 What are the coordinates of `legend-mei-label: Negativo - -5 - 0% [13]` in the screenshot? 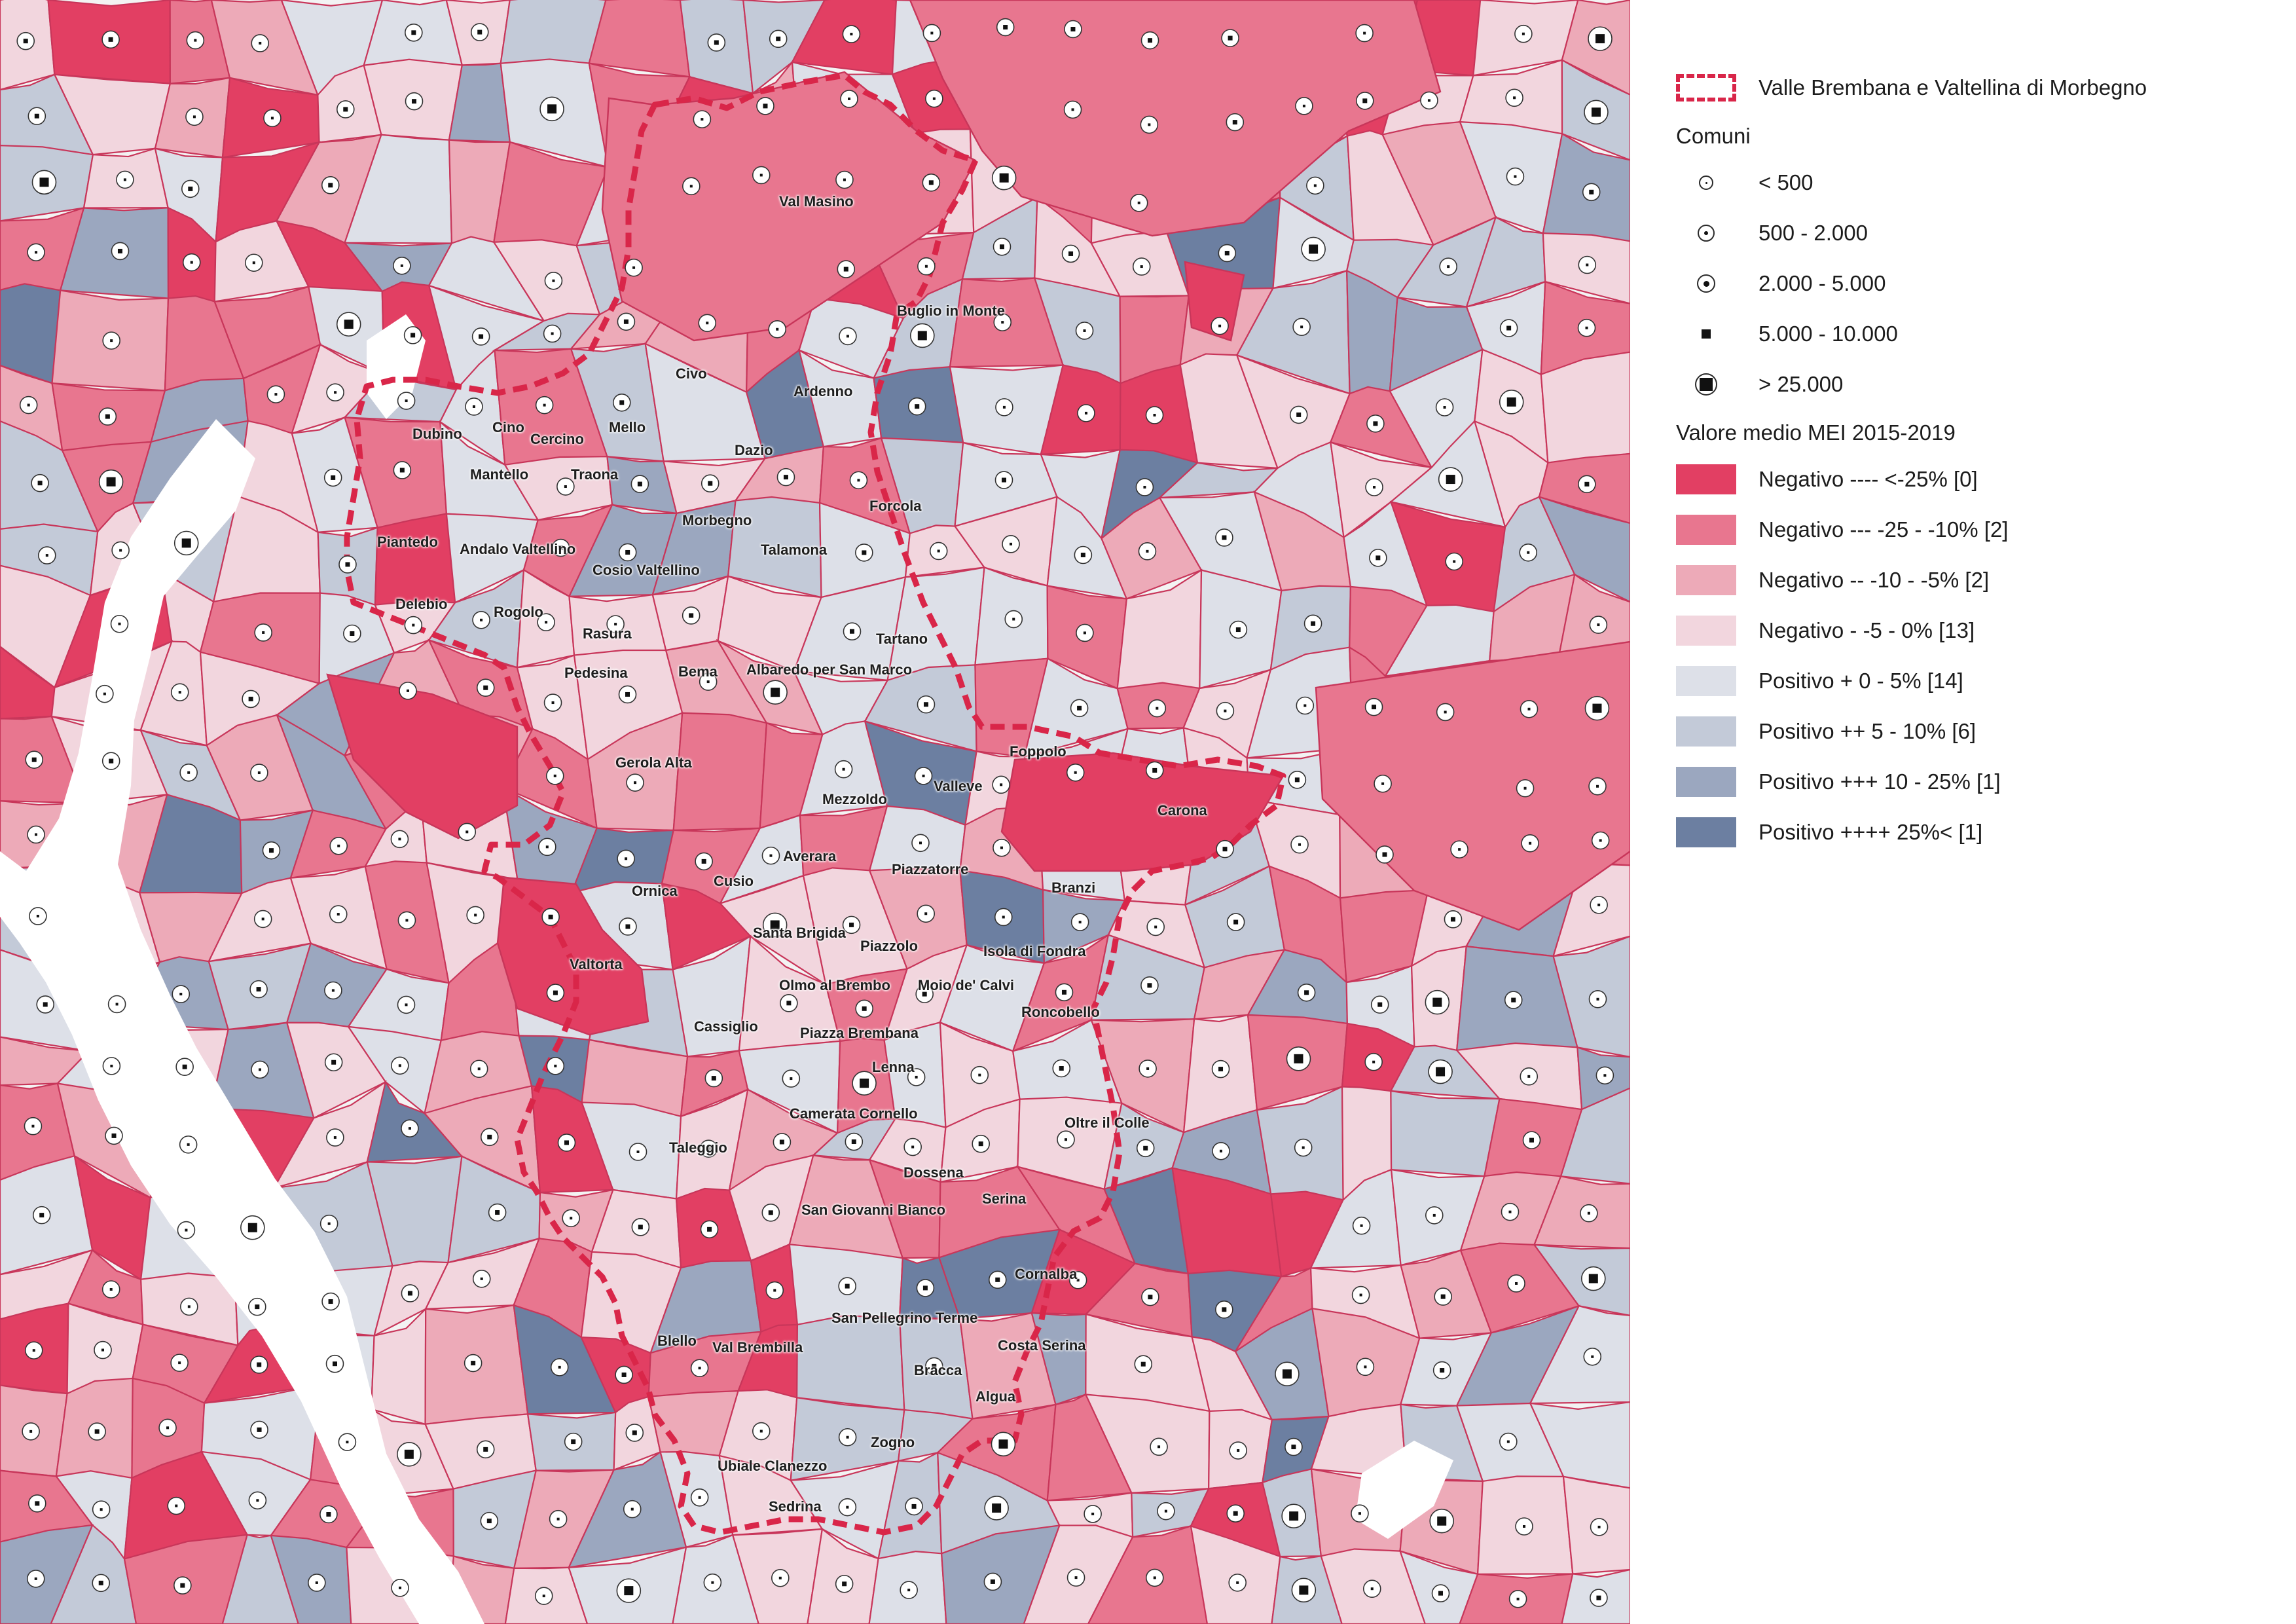 It's located at (1866, 630).